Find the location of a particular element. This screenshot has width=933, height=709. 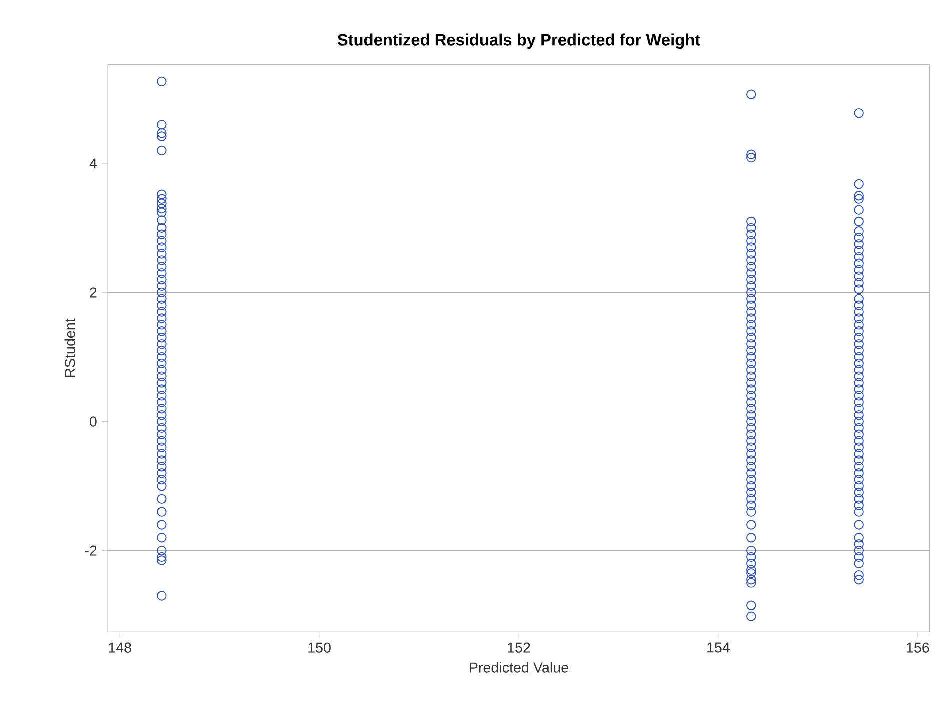

y-tick-label: -2 is located at coordinates (91, 551).